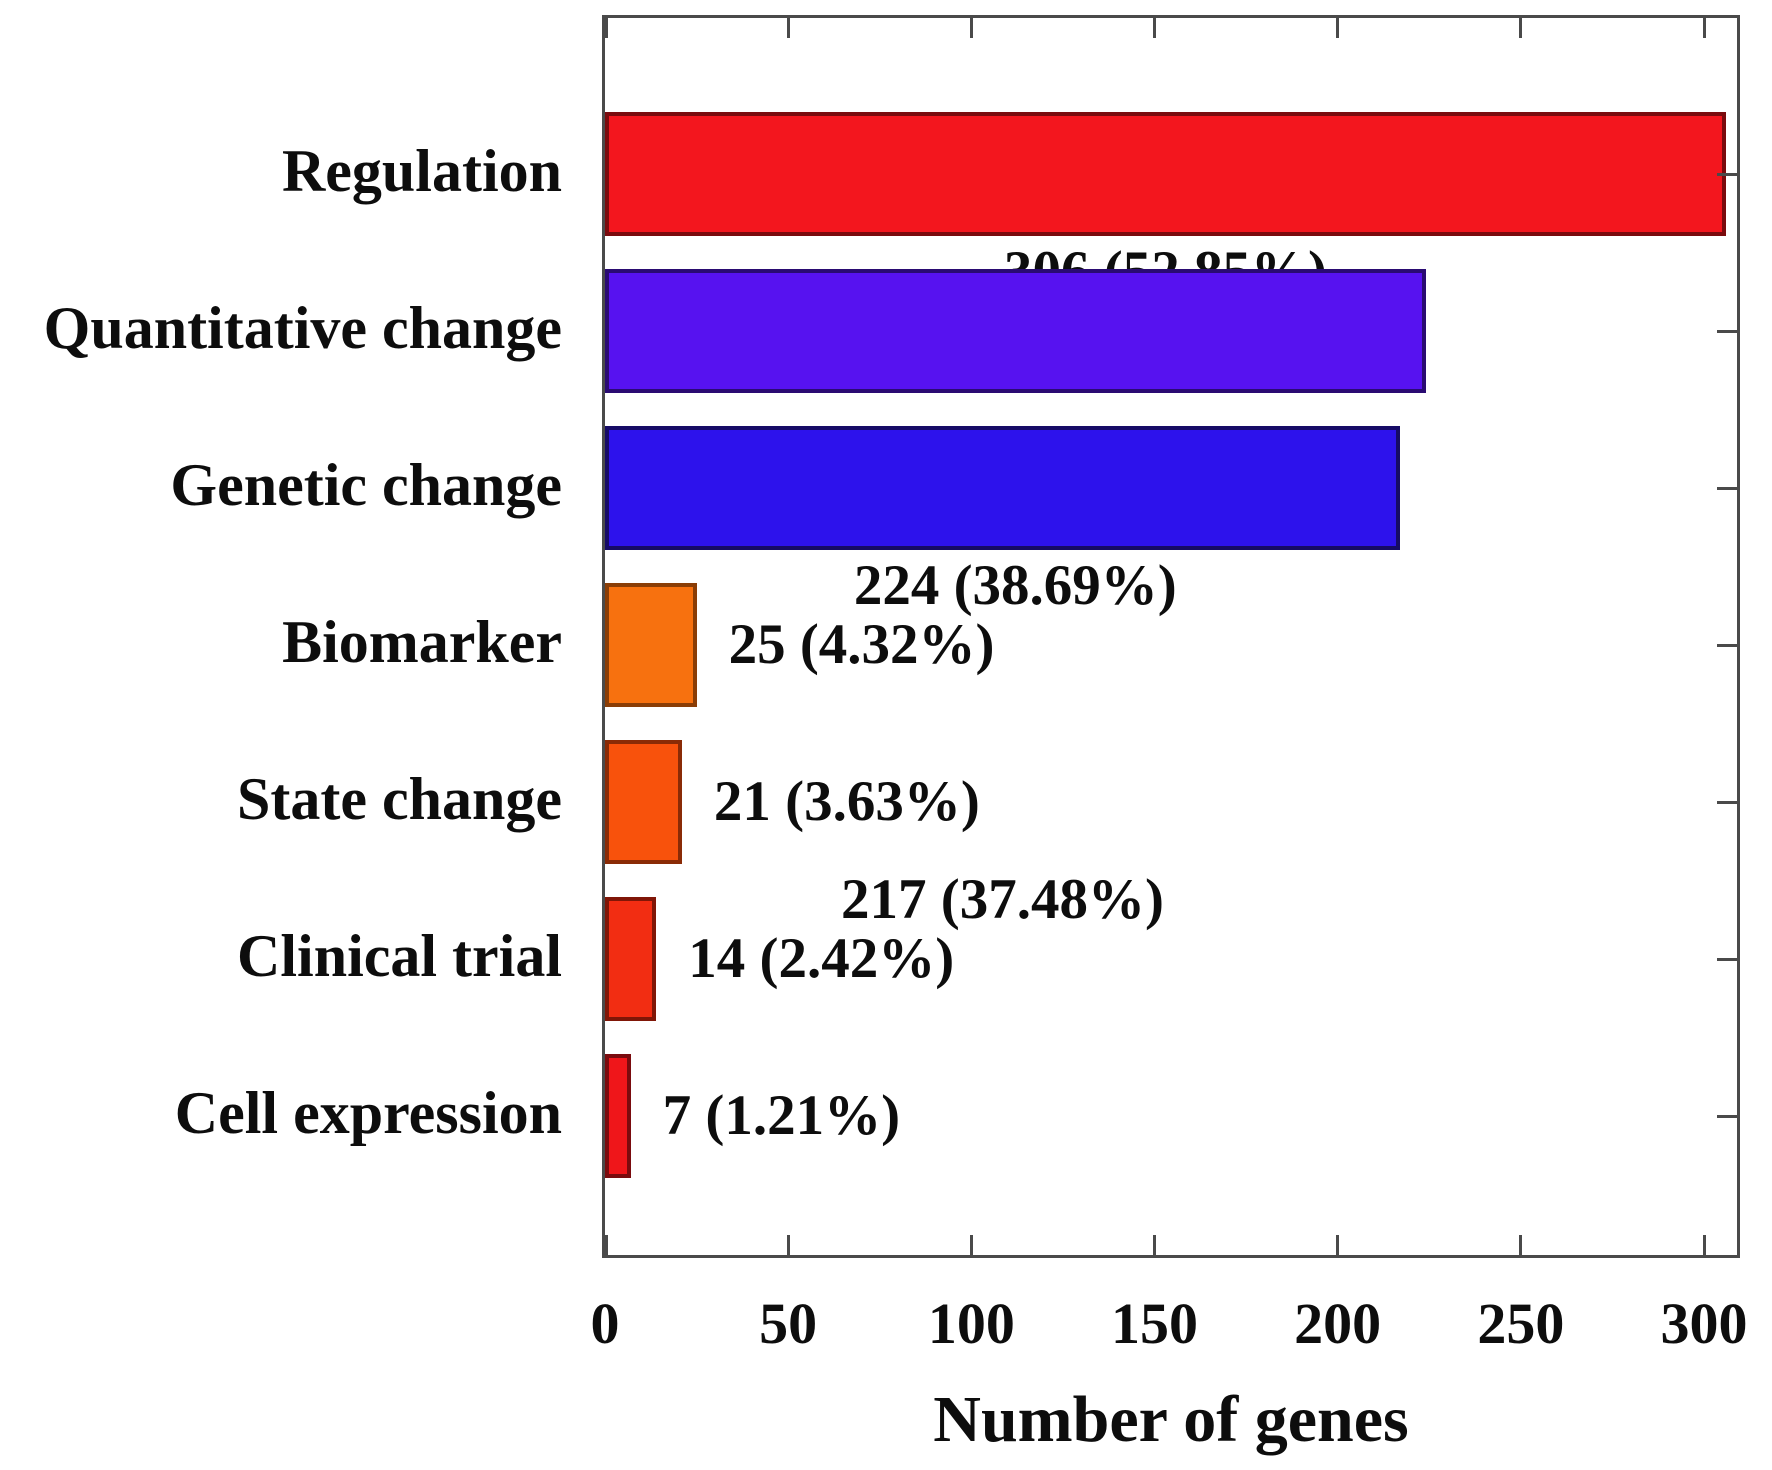 Image resolution: width=1772 pixels, height=1470 pixels. Describe the element at coordinates (421, 171) in the screenshot. I see `category-label-regulation: Regulation` at that location.